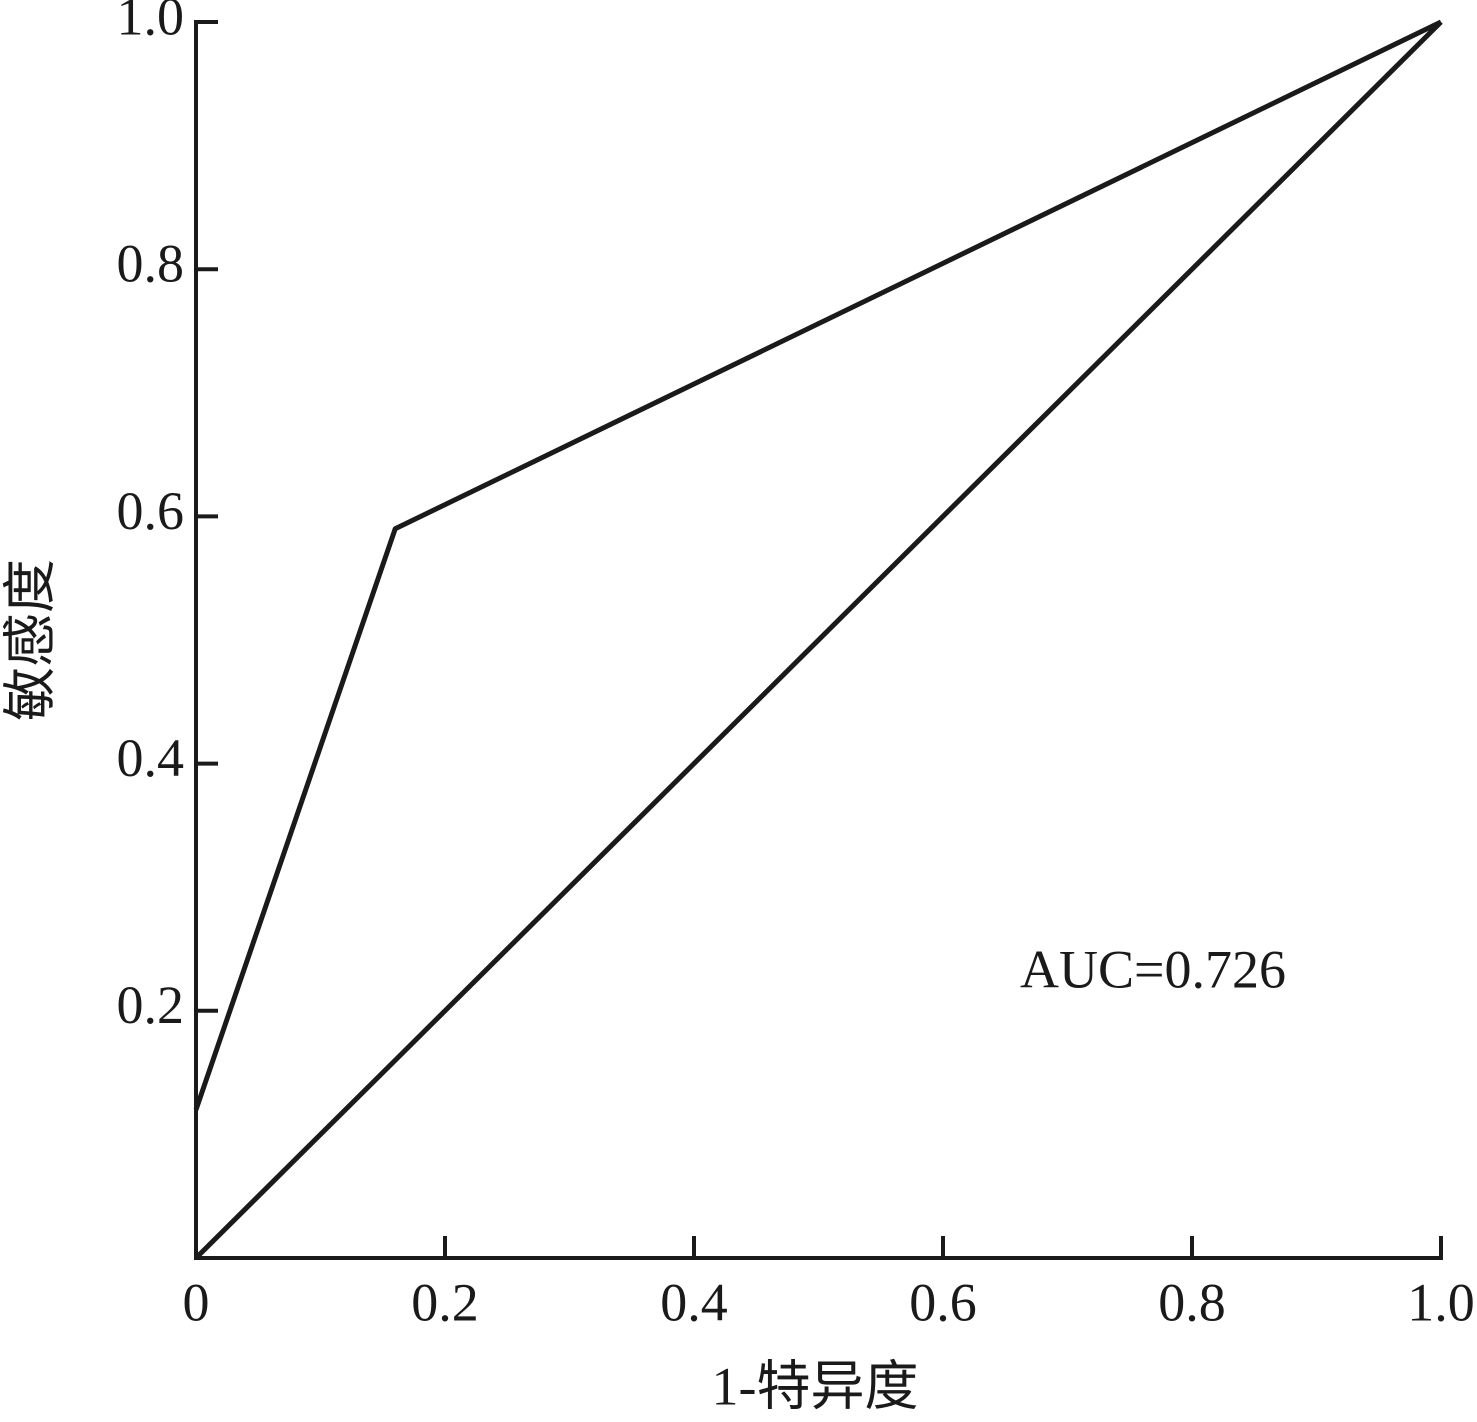 The width and height of the screenshot is (1477, 1422). Describe the element at coordinates (694, 1302) in the screenshot. I see `x-tick-label: 0.4` at that location.